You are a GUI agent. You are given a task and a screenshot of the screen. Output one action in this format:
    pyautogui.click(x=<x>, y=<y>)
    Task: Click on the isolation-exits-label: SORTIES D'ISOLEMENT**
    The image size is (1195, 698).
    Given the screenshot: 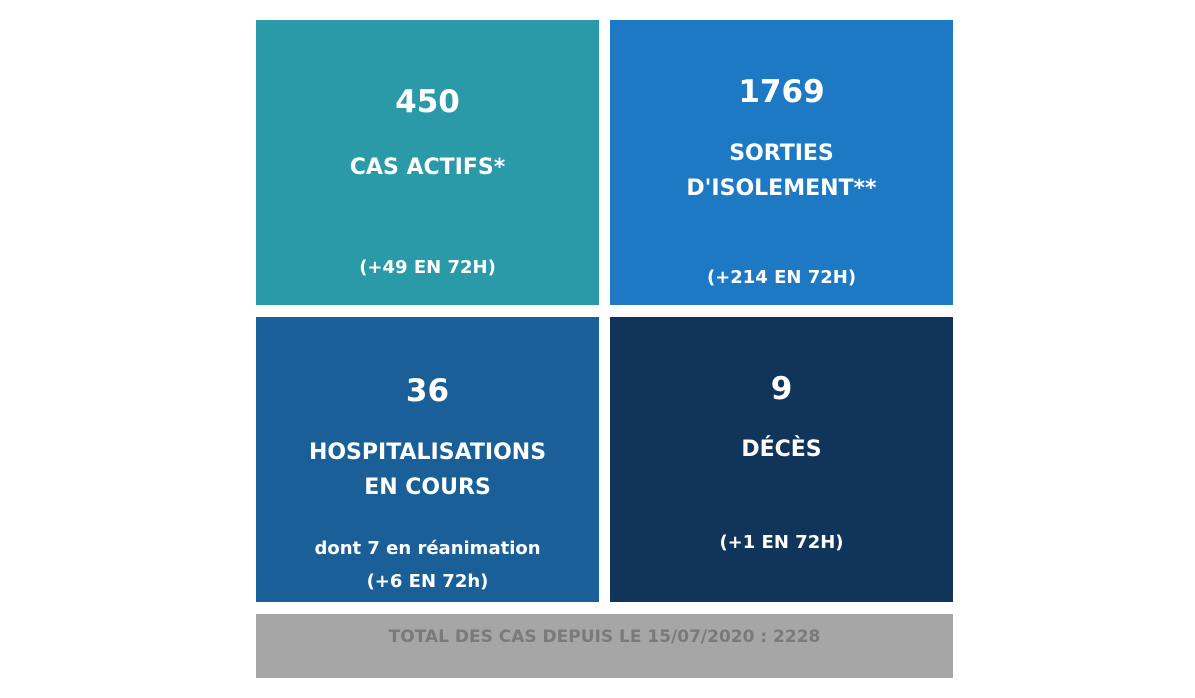 What is the action you would take?
    pyautogui.click(x=781, y=171)
    